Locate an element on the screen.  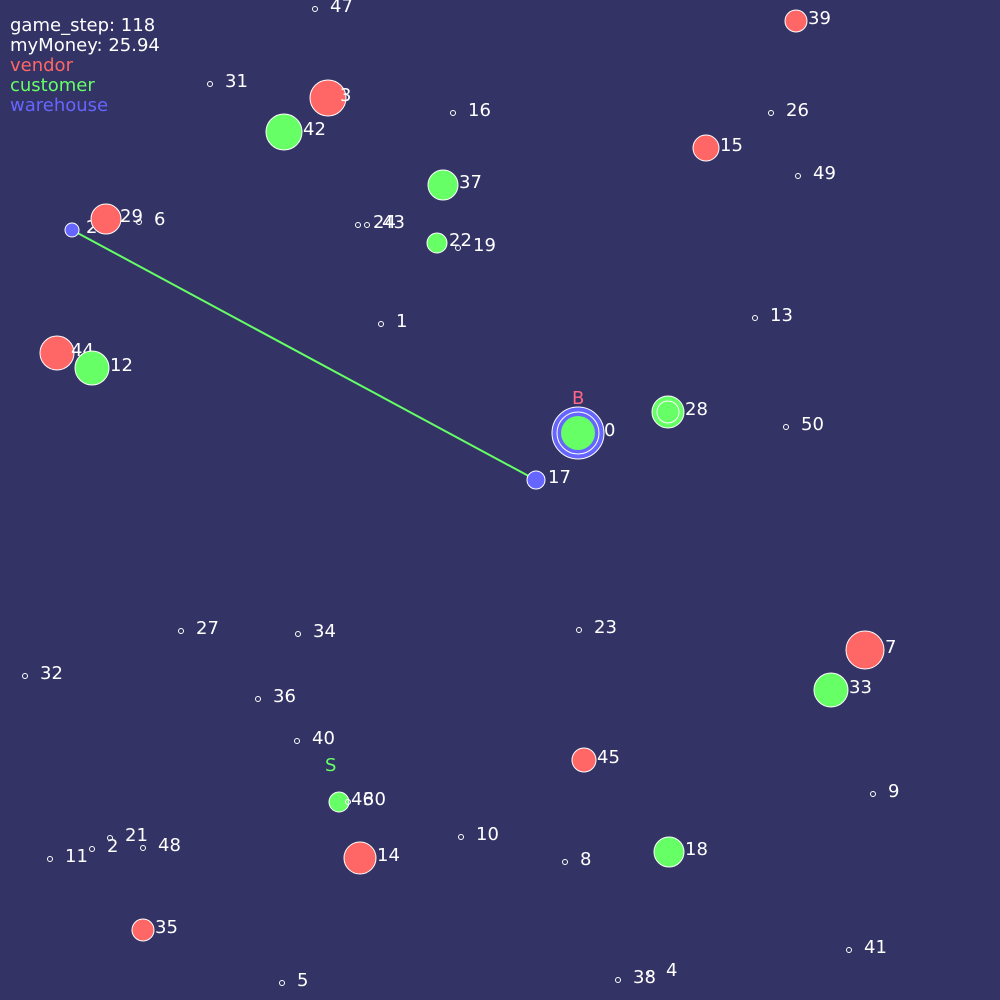
node-10: 10 is located at coordinates (478, 834).